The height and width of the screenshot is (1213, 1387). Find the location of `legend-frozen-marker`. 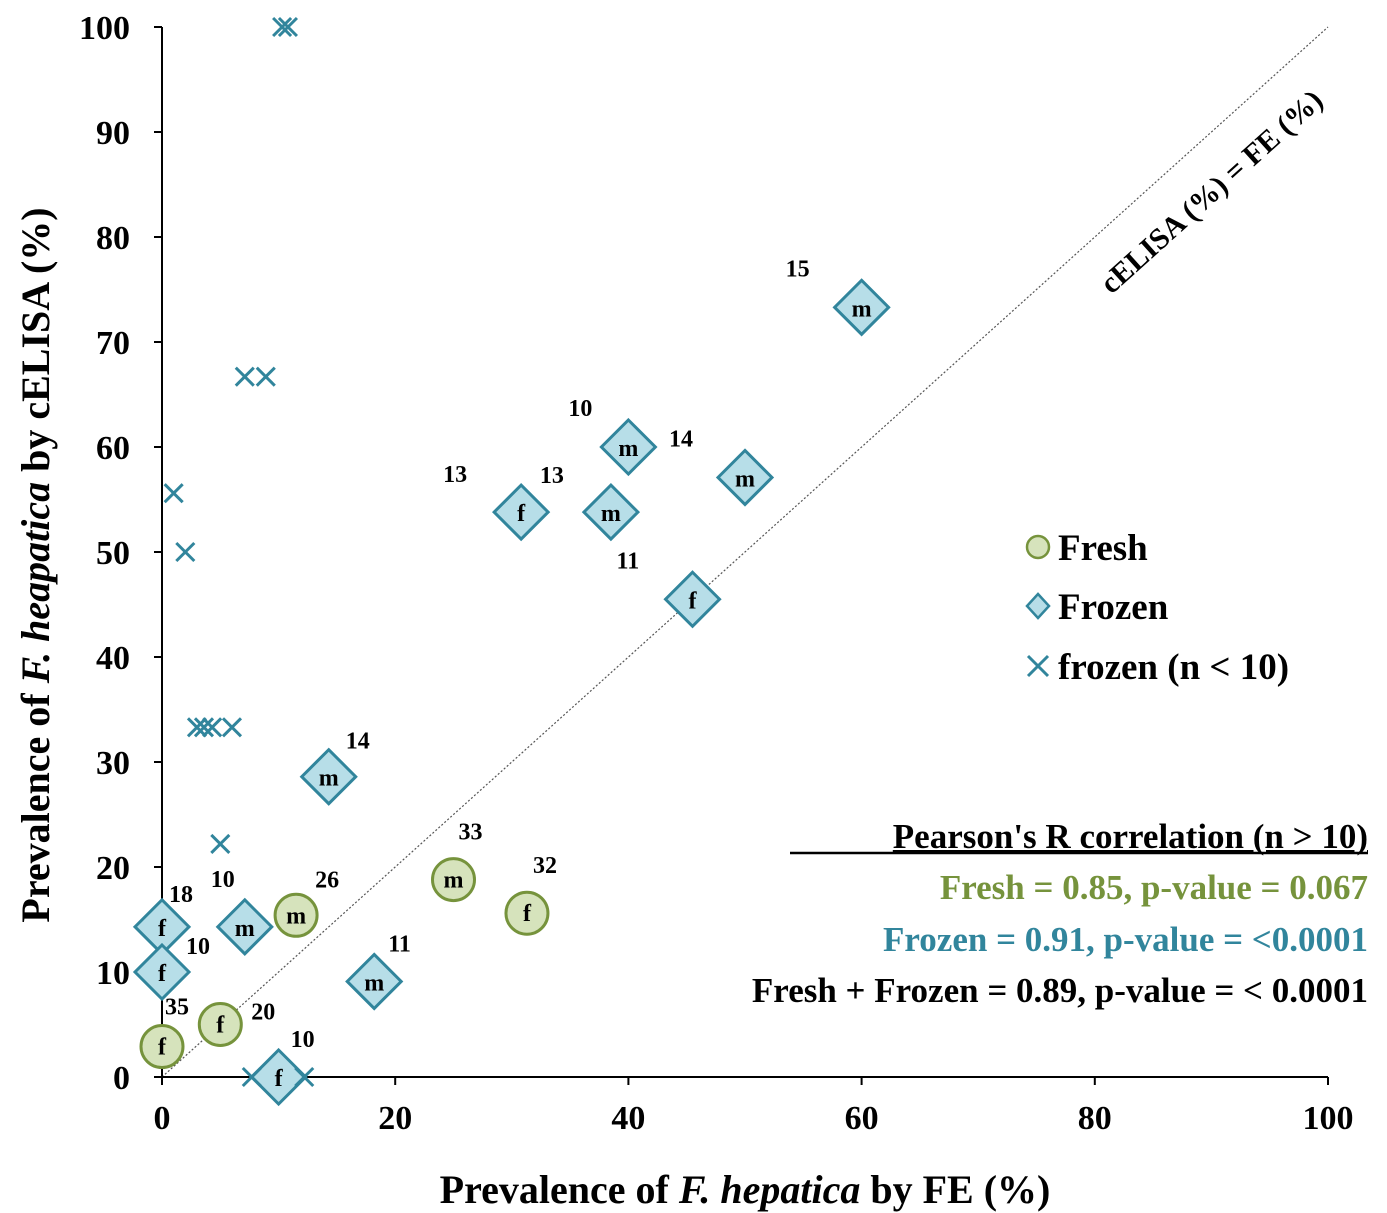

legend-frozen-marker is located at coordinates (1038, 606).